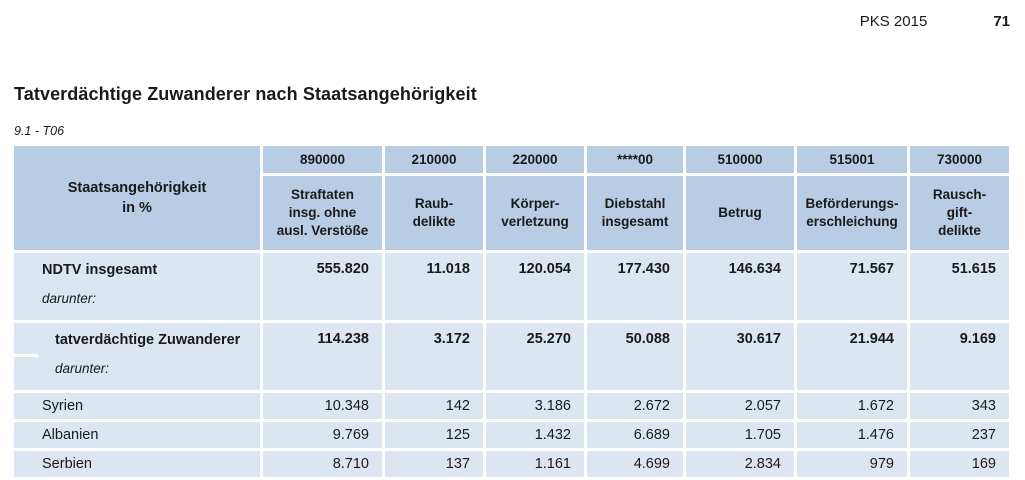 This screenshot has width=1025, height=480. I want to click on value-cell: 114.238, so click(322, 356).